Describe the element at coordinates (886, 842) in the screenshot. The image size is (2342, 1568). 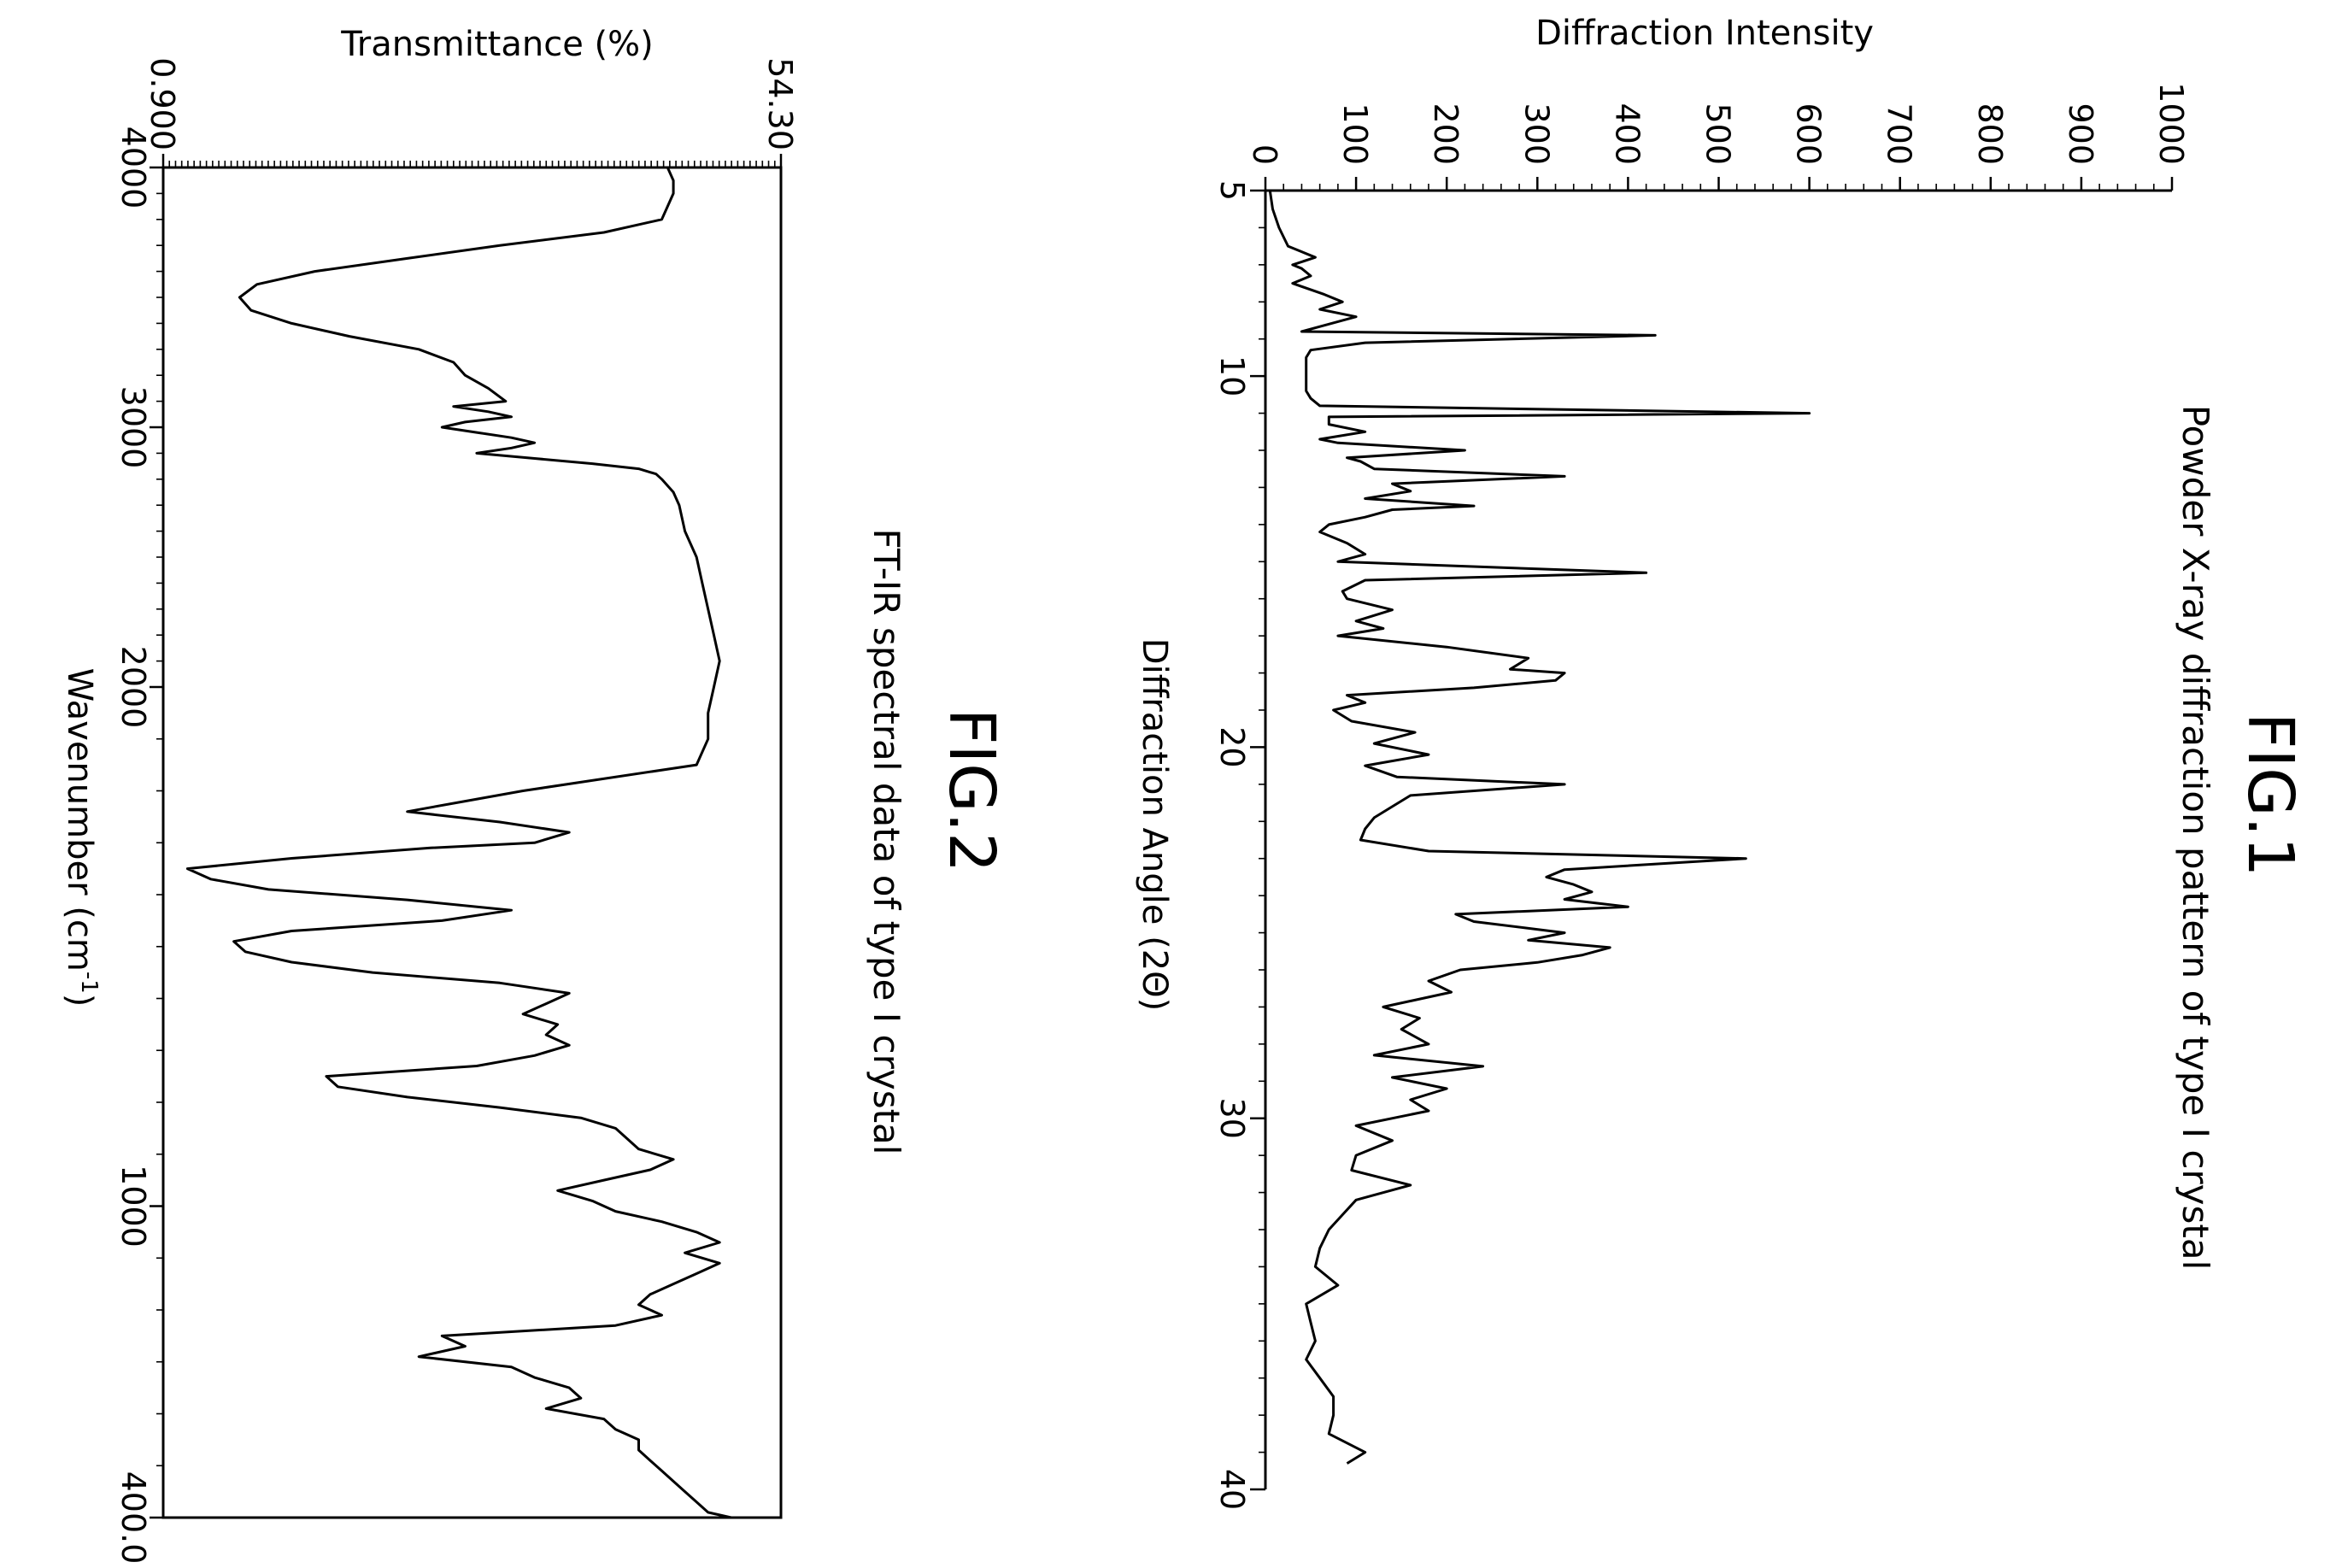
I see `fig2-caption: FT-IR spectral data of type I crystal` at that location.